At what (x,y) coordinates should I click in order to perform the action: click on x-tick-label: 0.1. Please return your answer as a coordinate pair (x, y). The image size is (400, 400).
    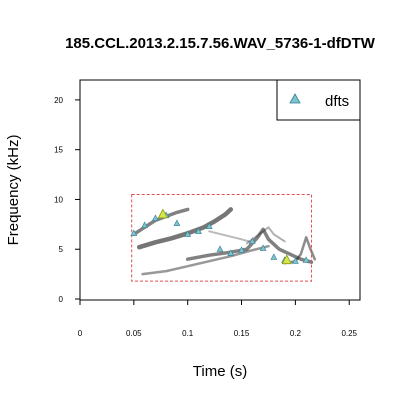
    Looking at the image, I should click on (188, 333).